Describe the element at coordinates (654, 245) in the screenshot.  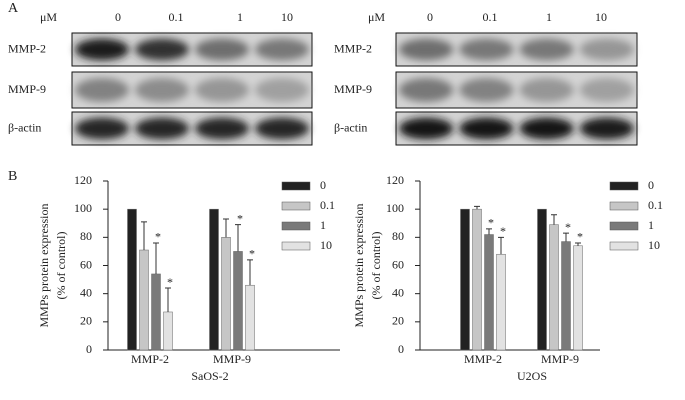
I see `legend-label: 10` at that location.